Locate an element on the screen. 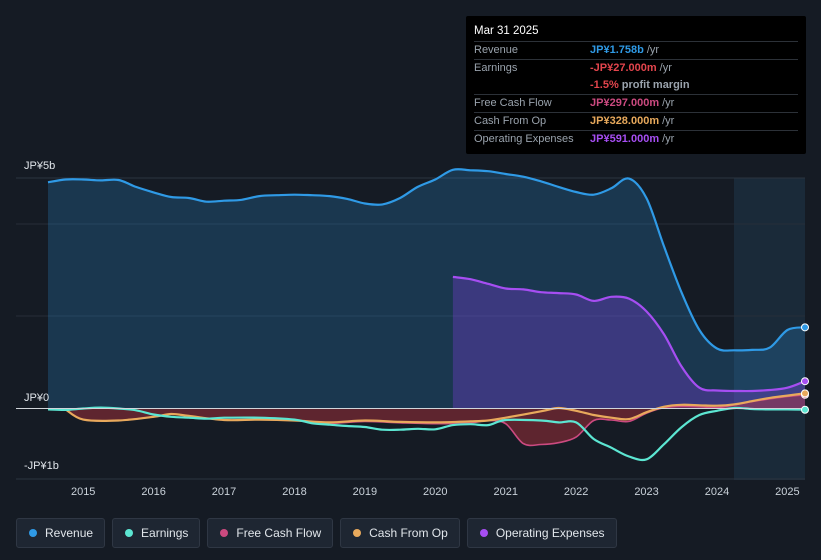 This screenshot has width=821, height=560. x-tick-label: 2020 is located at coordinates (435, 492).